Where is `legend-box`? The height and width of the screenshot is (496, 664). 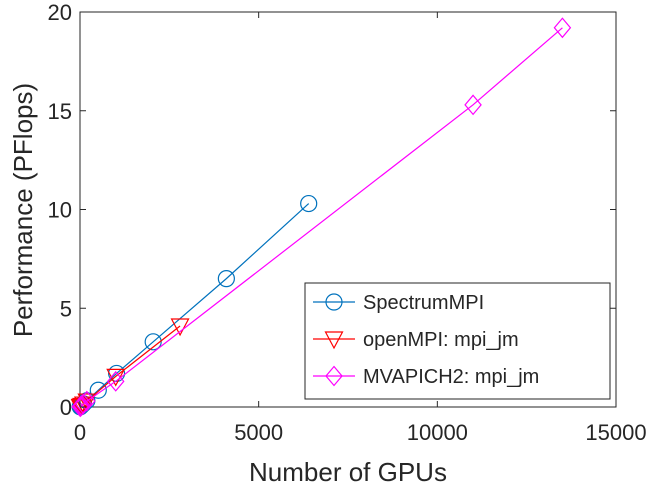
legend-box is located at coordinates (457, 341).